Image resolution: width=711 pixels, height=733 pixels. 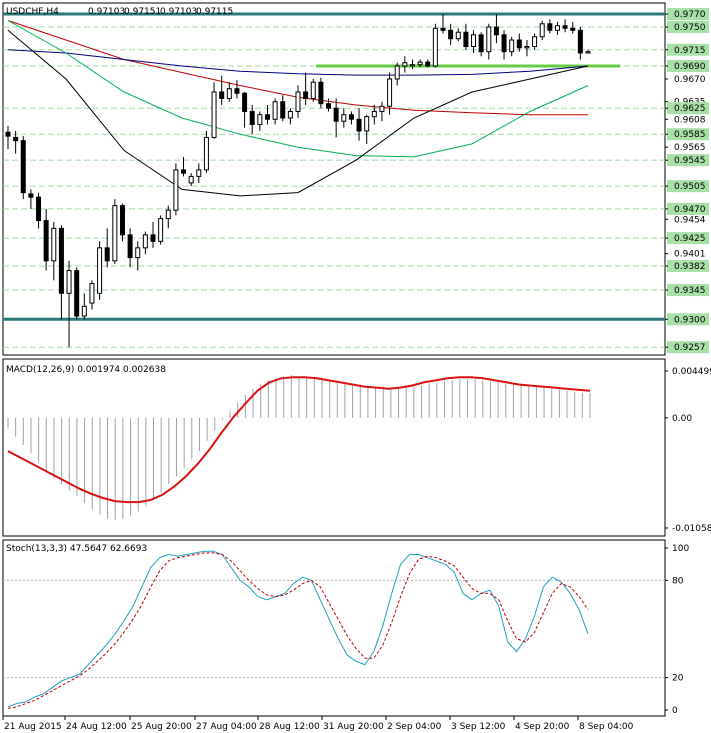 What do you see at coordinates (542, 727) in the screenshot?
I see `x-tick-label: 4 Sep 20:00` at bounding box center [542, 727].